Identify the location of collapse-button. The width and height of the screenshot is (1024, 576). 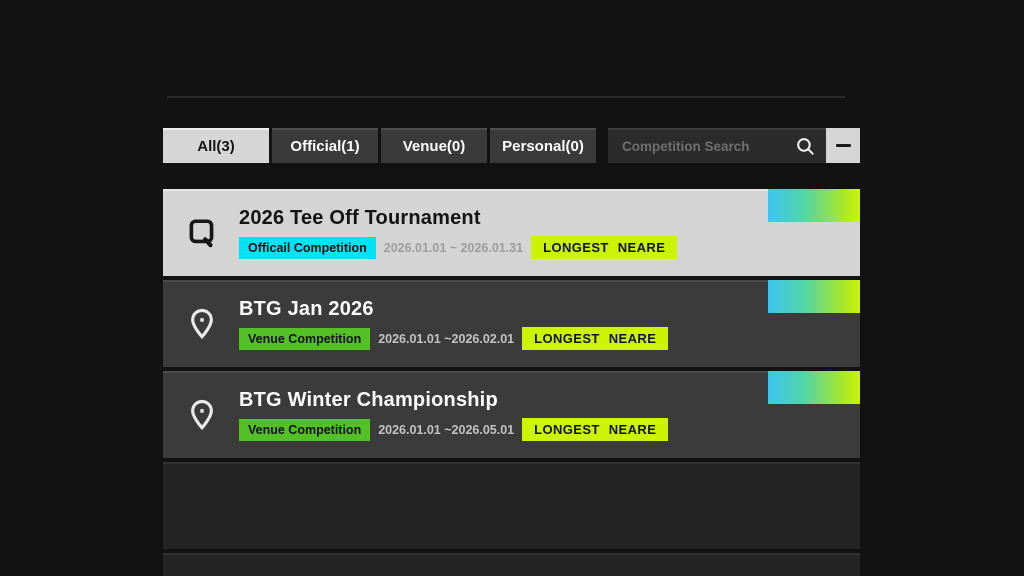
(843, 145).